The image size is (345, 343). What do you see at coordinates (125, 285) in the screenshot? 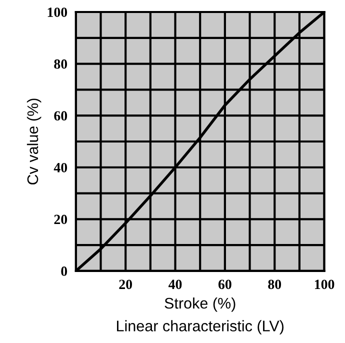
I see `x-tick-label: 20` at bounding box center [125, 285].